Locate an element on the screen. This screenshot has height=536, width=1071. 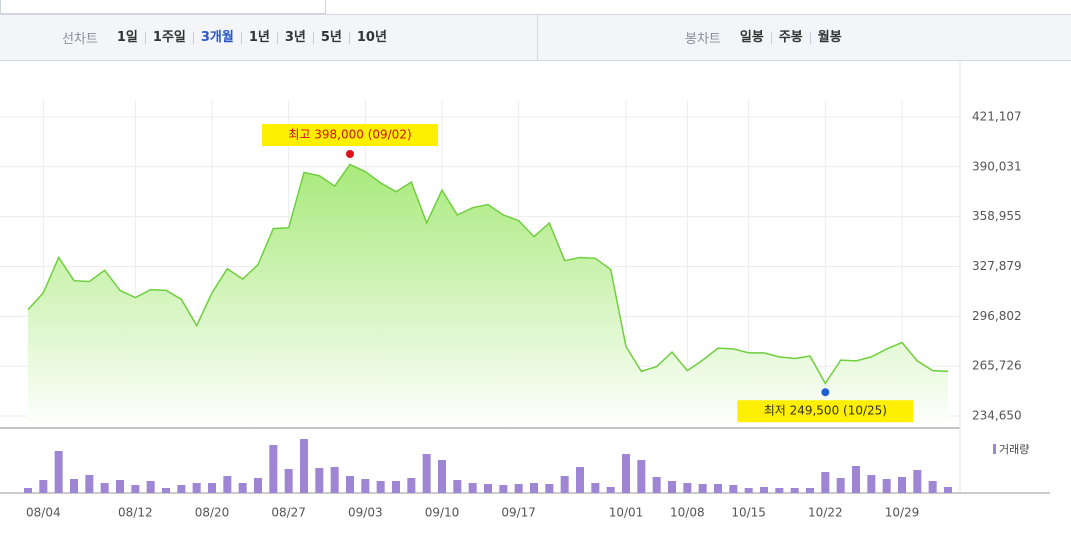
y-tick-label: 421,107 is located at coordinates (997, 116).